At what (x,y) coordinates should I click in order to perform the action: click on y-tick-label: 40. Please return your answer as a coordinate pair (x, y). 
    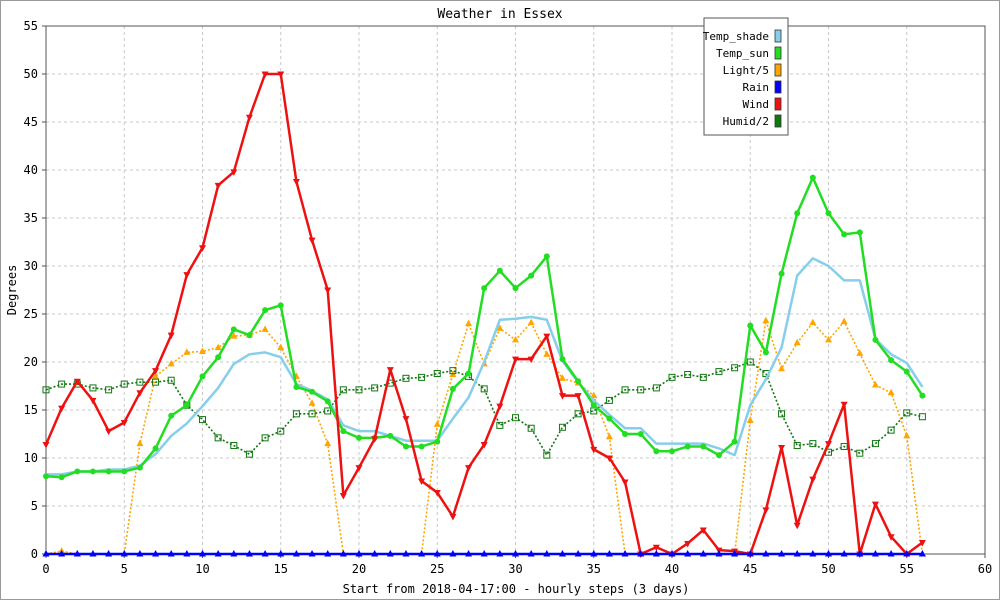
    Looking at the image, I should click on (31, 170).